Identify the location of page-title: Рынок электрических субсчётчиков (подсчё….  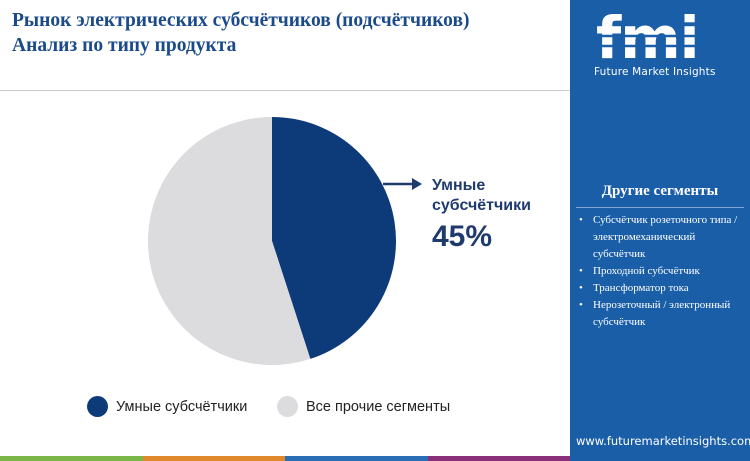
(289, 33).